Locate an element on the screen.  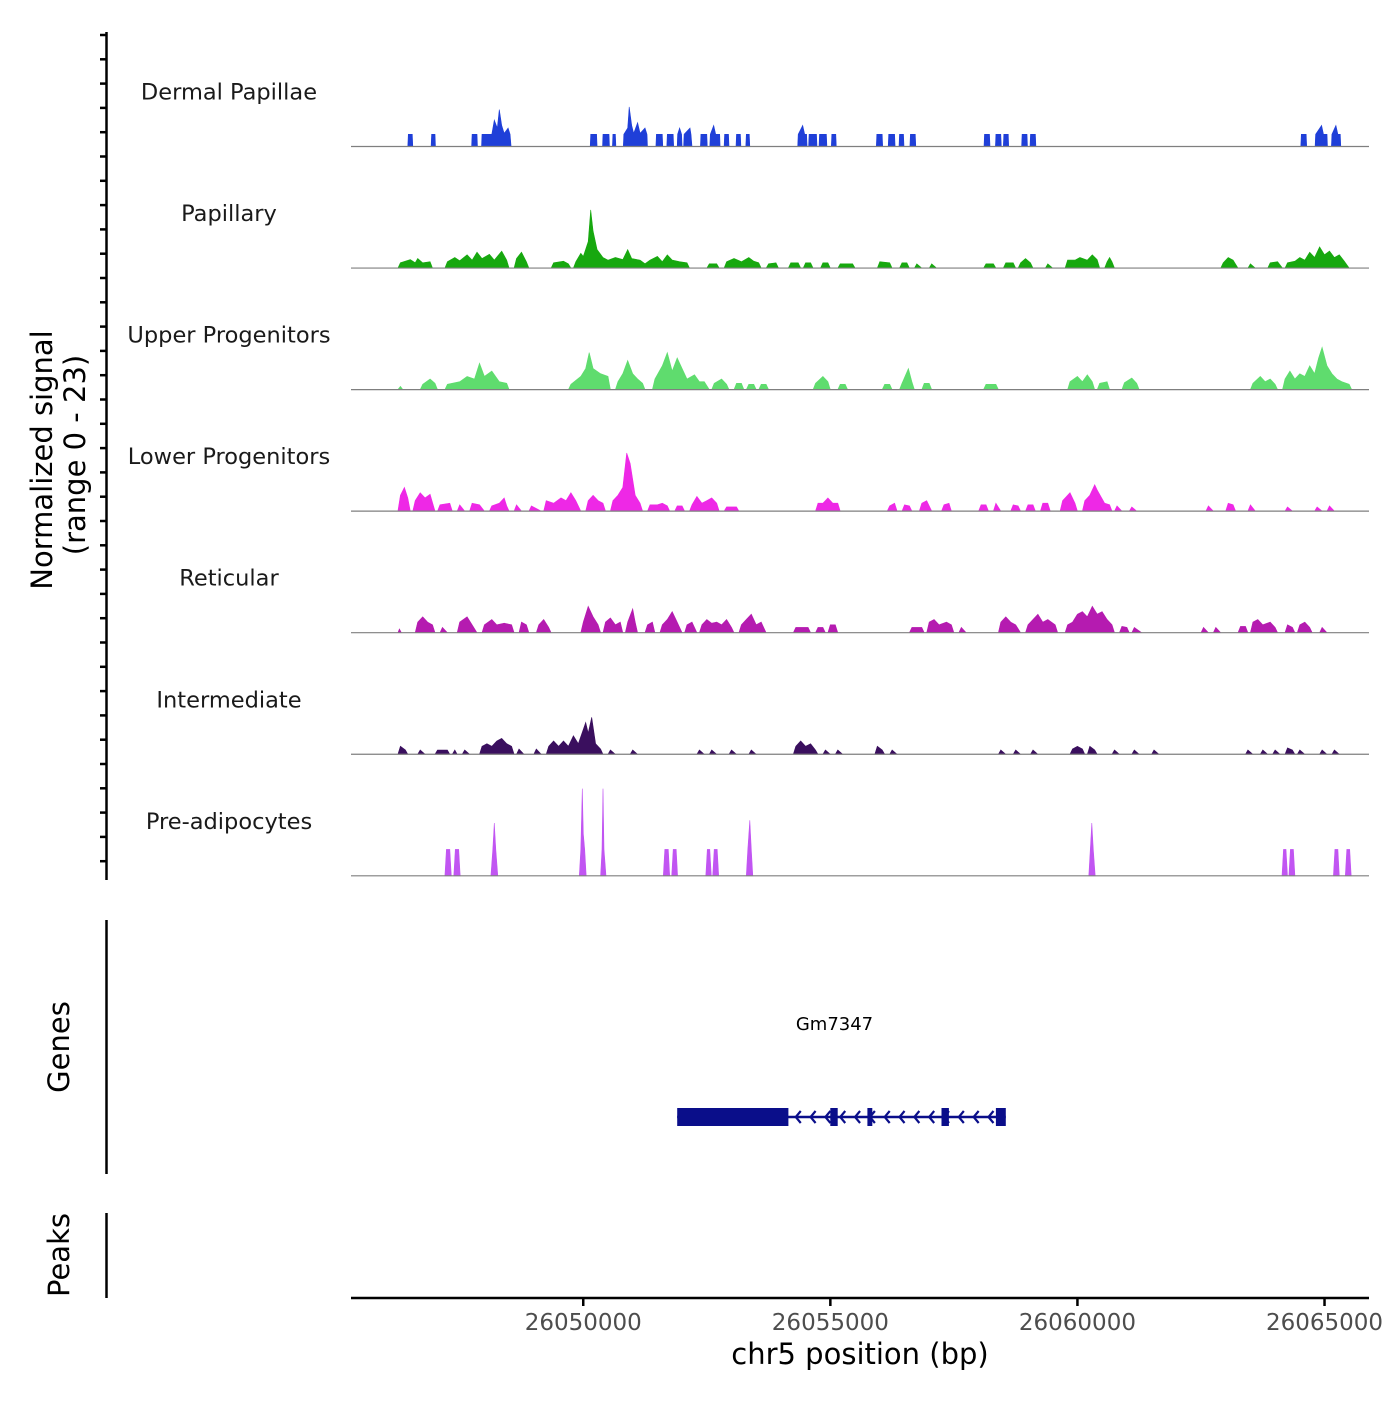
track-pre-adipocytes: Pre-adipocytes is located at coordinates (757, 832).